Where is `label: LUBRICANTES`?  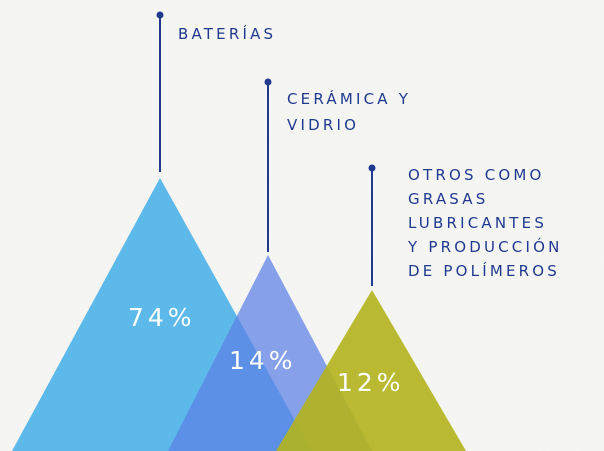 label: LUBRICANTES is located at coordinates (477, 223).